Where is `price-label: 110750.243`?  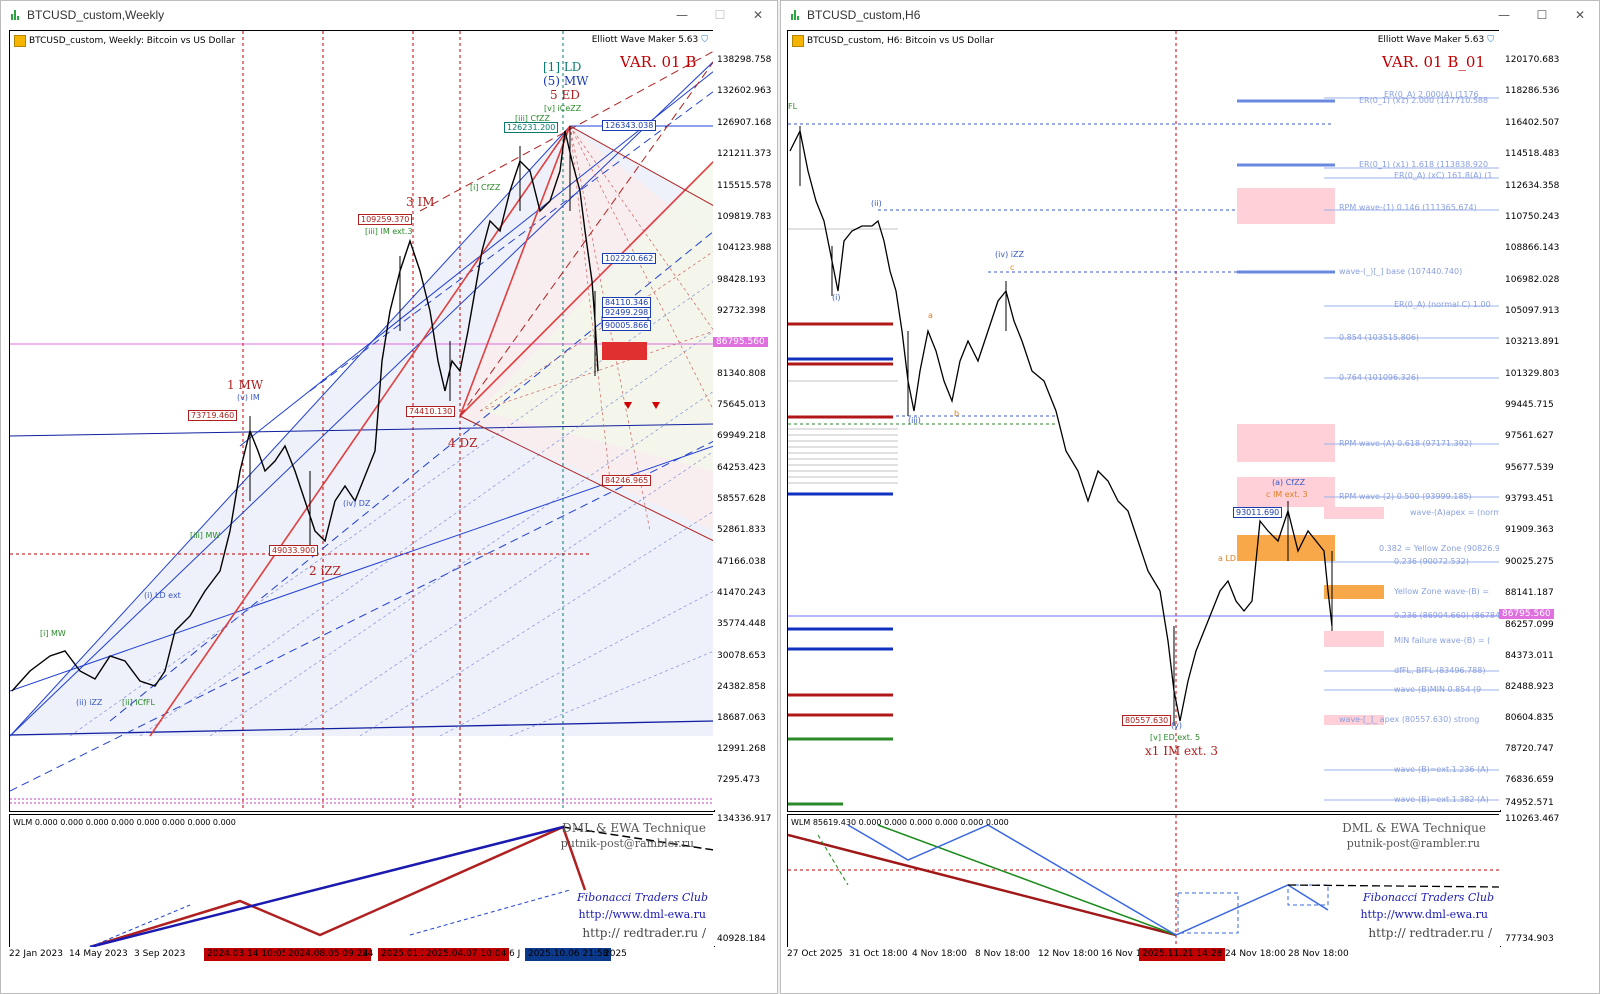
price-label: 110750.243 is located at coordinates (1532, 217).